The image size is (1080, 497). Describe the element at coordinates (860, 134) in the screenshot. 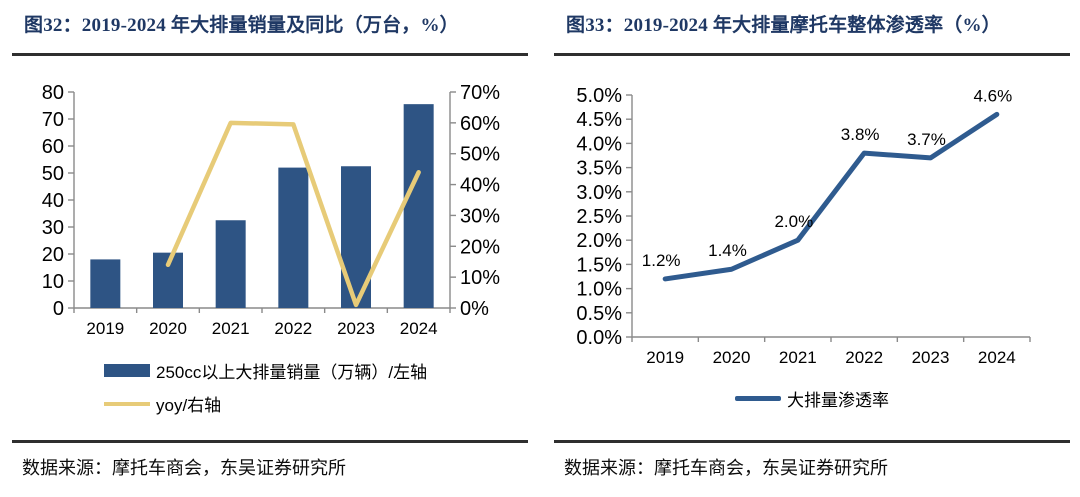

I see `point-label: 3.8%` at that location.